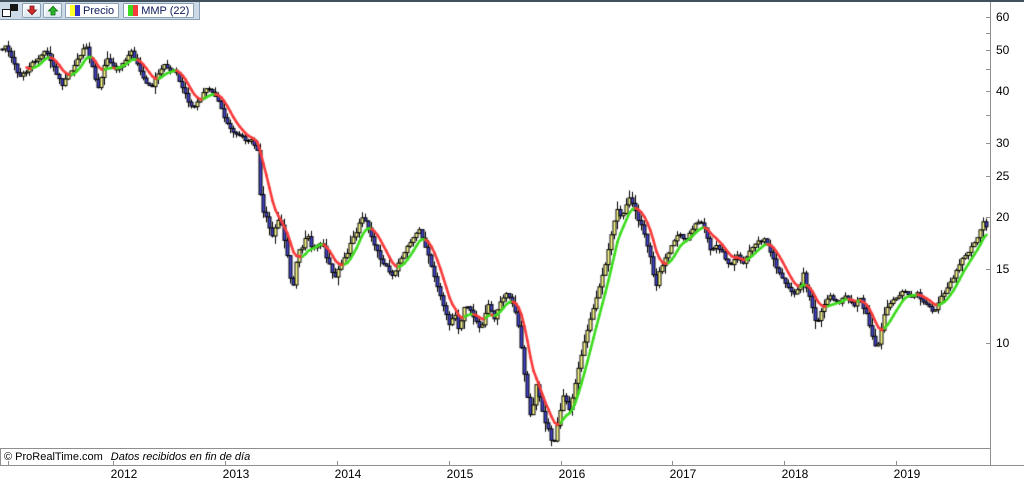 This screenshot has width=1024, height=482. What do you see at coordinates (1003, 143) in the screenshot?
I see `y-tick-label: 30` at bounding box center [1003, 143].